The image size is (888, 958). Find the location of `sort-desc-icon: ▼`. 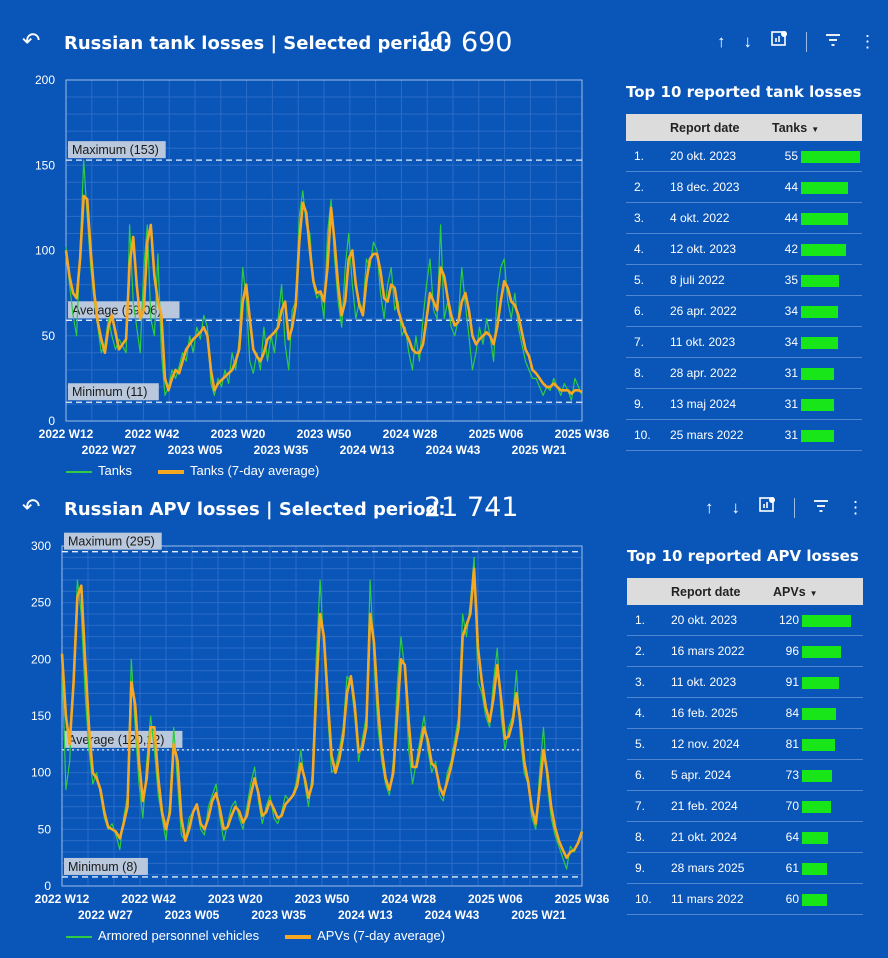

sort-desc-icon: ▼ is located at coordinates (813, 593).